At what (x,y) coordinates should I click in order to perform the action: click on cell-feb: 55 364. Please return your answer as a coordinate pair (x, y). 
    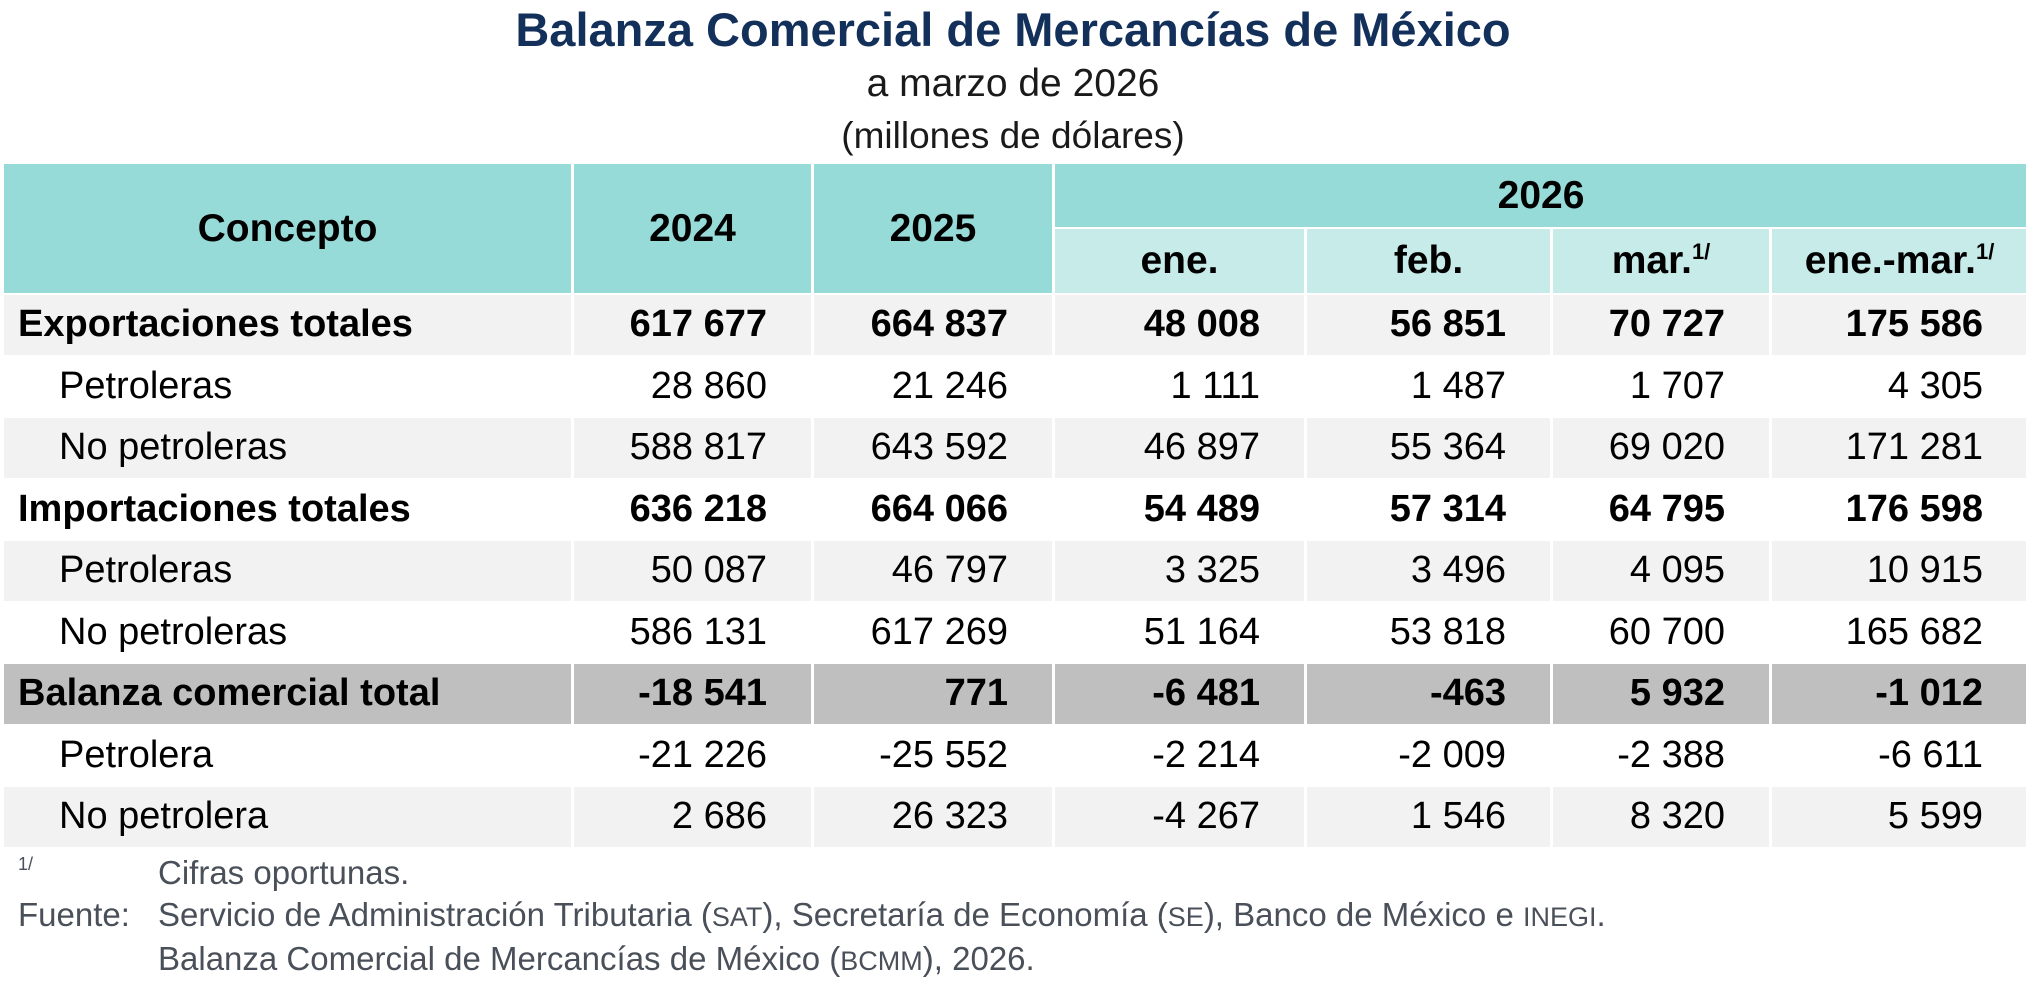
    Looking at the image, I should click on (1428, 448).